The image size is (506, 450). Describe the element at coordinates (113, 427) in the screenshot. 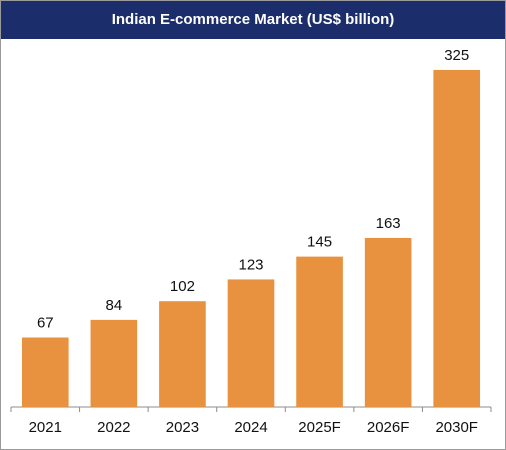

I see `x-tick-label-2022: 2022` at that location.